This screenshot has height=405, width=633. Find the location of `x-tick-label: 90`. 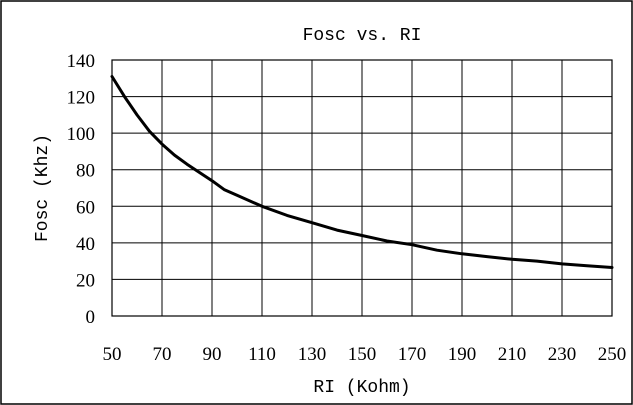

x-tick-label: 90 is located at coordinates (212, 354).